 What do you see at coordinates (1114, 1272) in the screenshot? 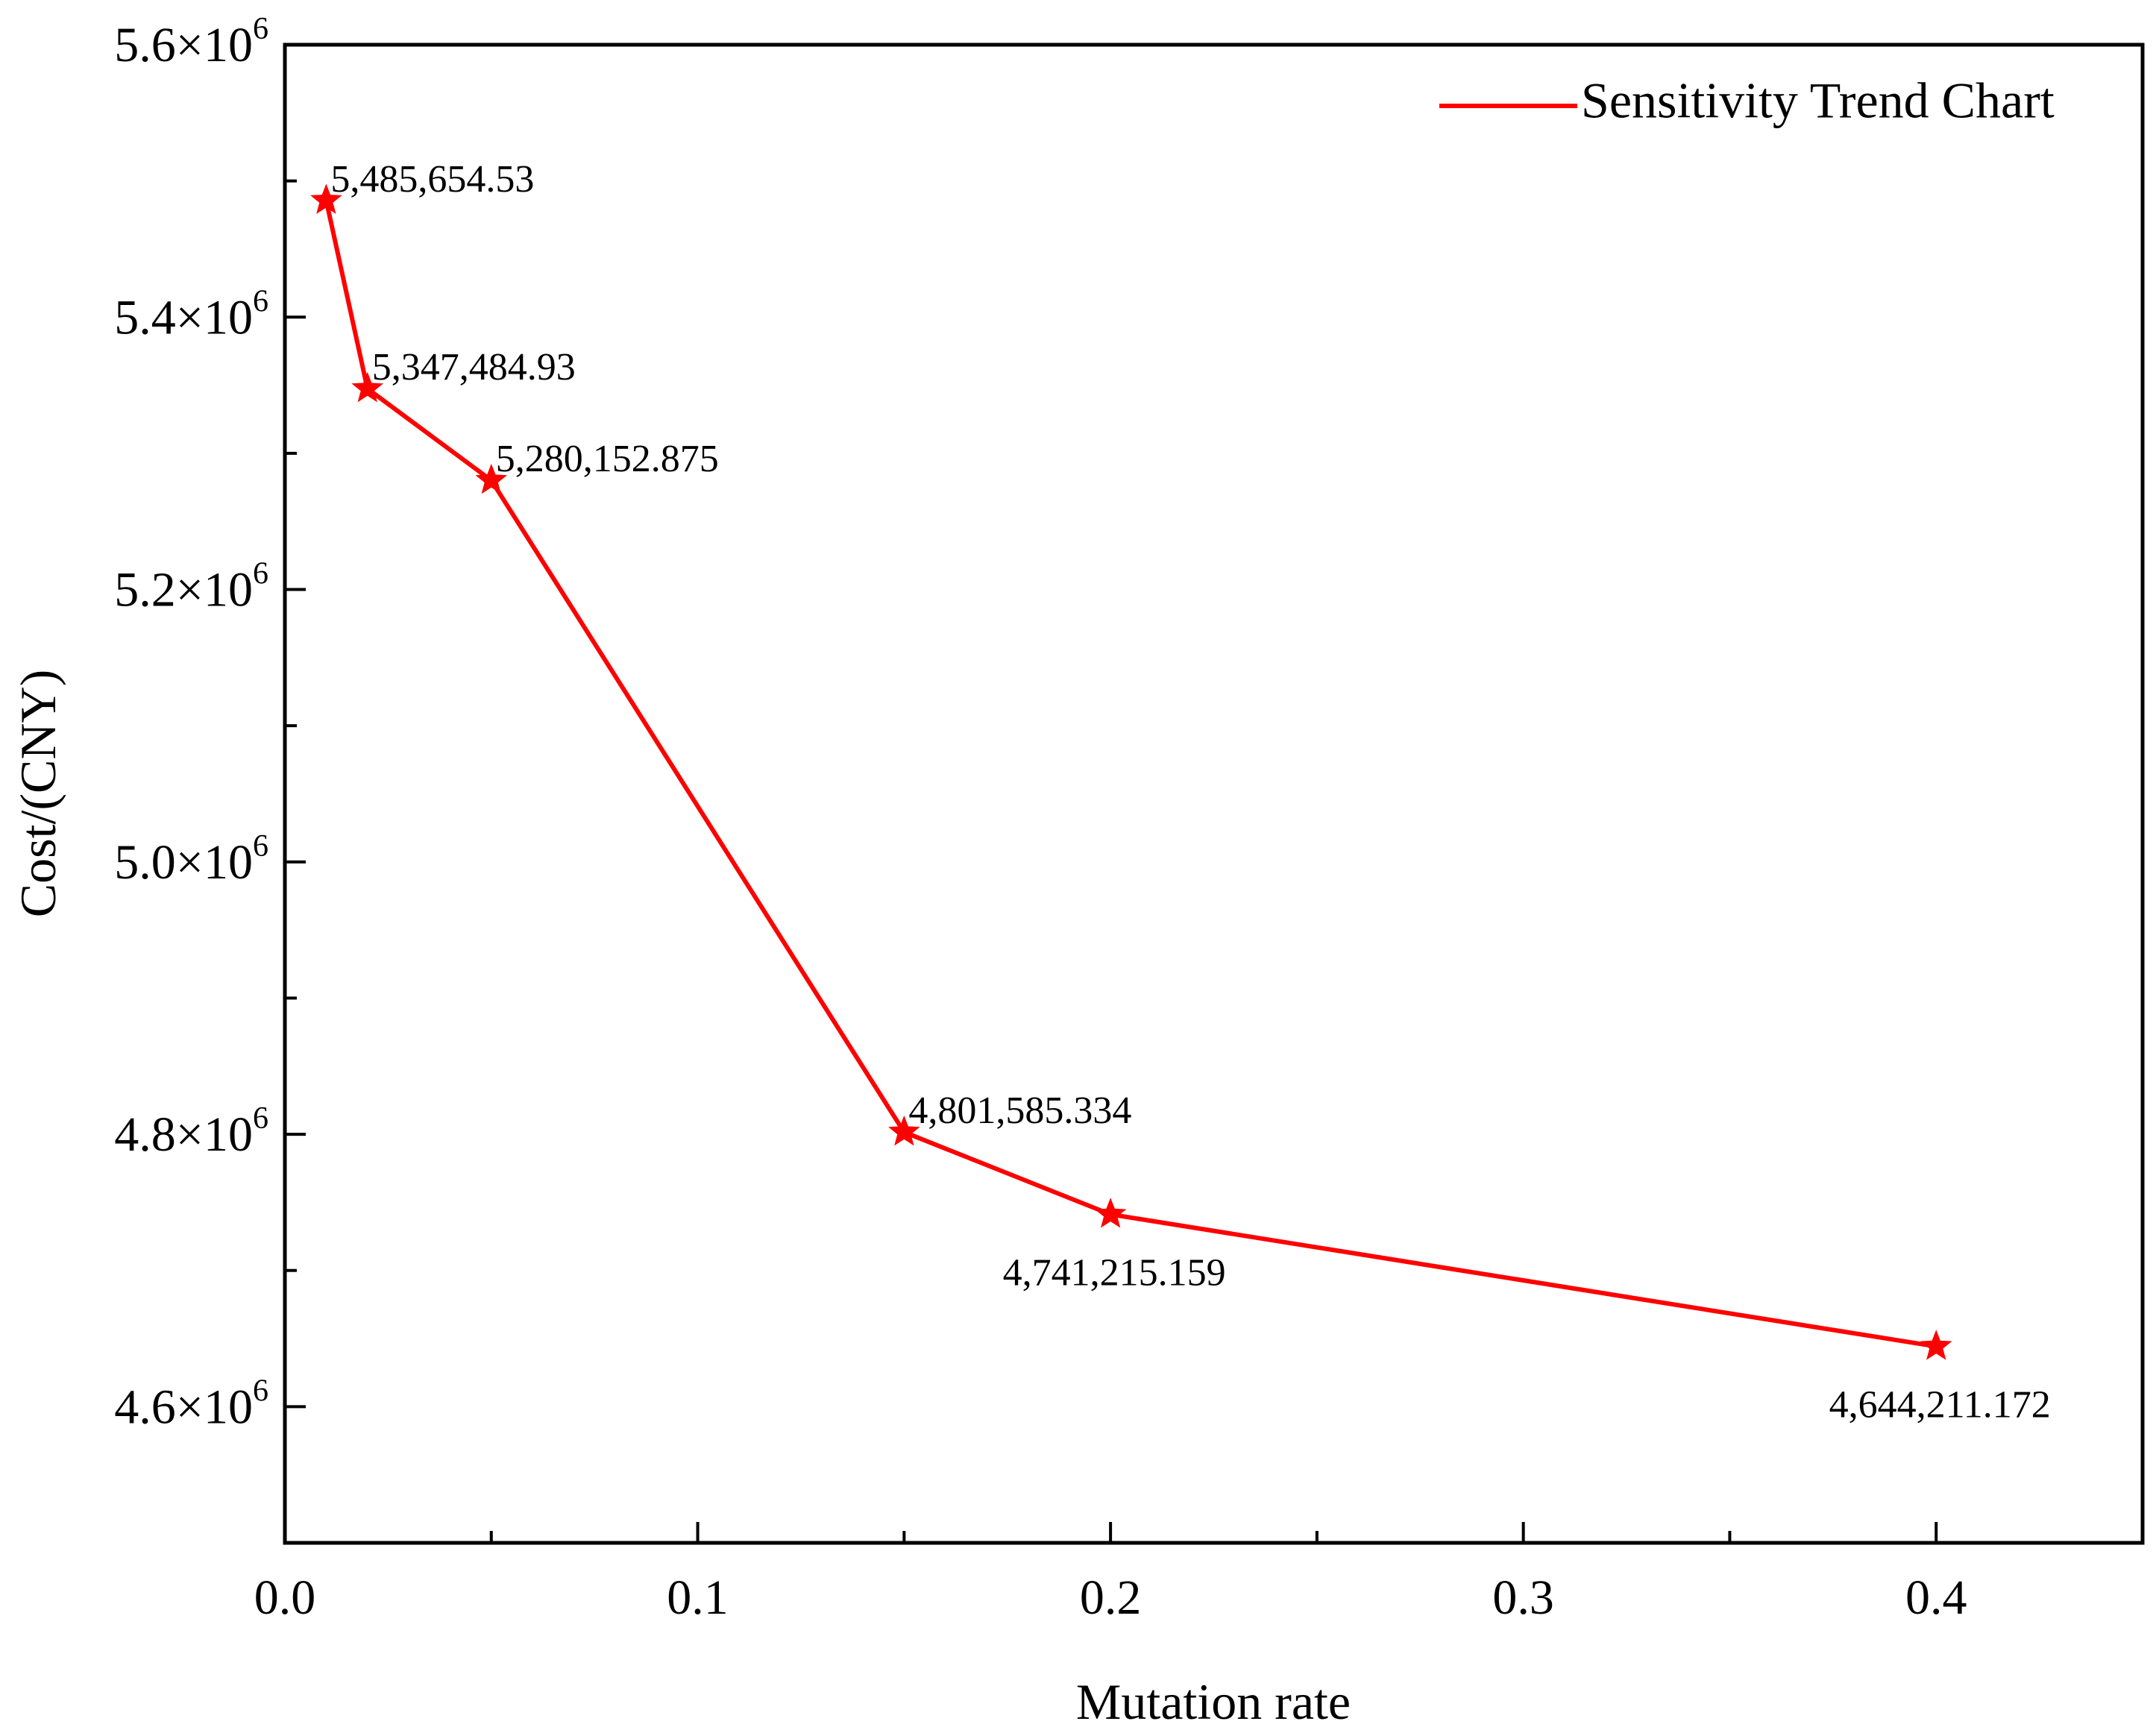
I see `data-label-4: 4,741,215.159` at bounding box center [1114, 1272].